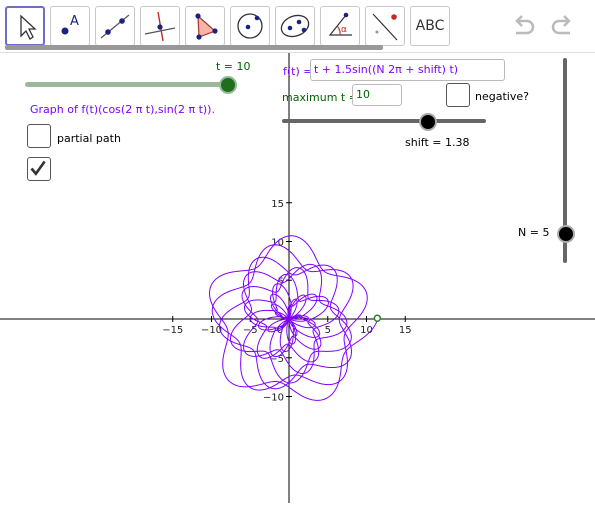 The width and height of the screenshot is (595, 507). Describe the element at coordinates (89, 138) in the screenshot. I see `partial-path-label: partial path` at that location.